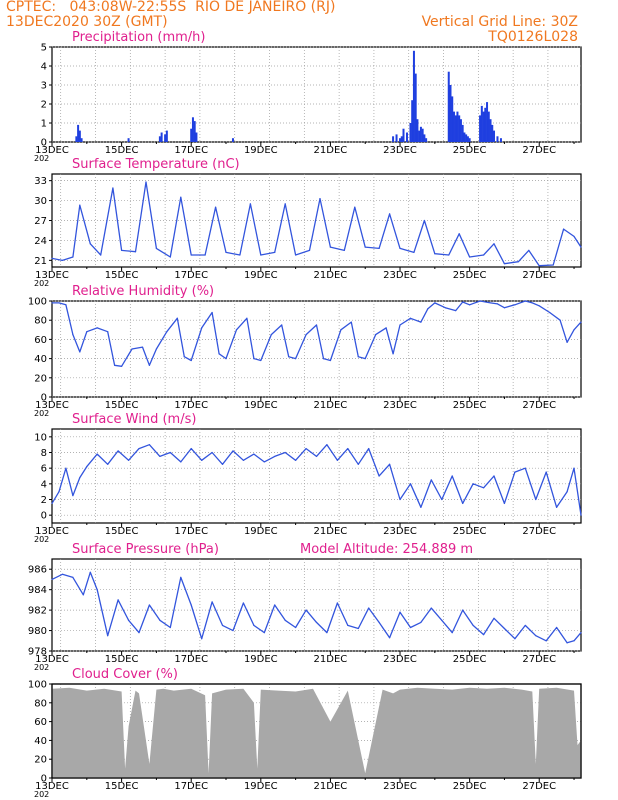 The image size is (618, 800). I want to click on x-year-label: 202, so click(41, 158).